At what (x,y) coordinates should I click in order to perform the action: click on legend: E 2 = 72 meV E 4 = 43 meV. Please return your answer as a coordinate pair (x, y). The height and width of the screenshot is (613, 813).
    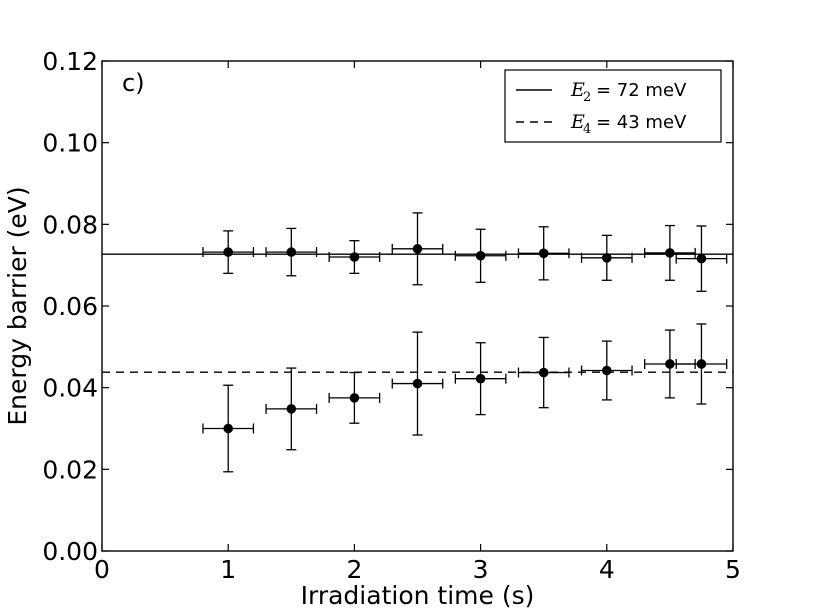
    Looking at the image, I should click on (613, 106).